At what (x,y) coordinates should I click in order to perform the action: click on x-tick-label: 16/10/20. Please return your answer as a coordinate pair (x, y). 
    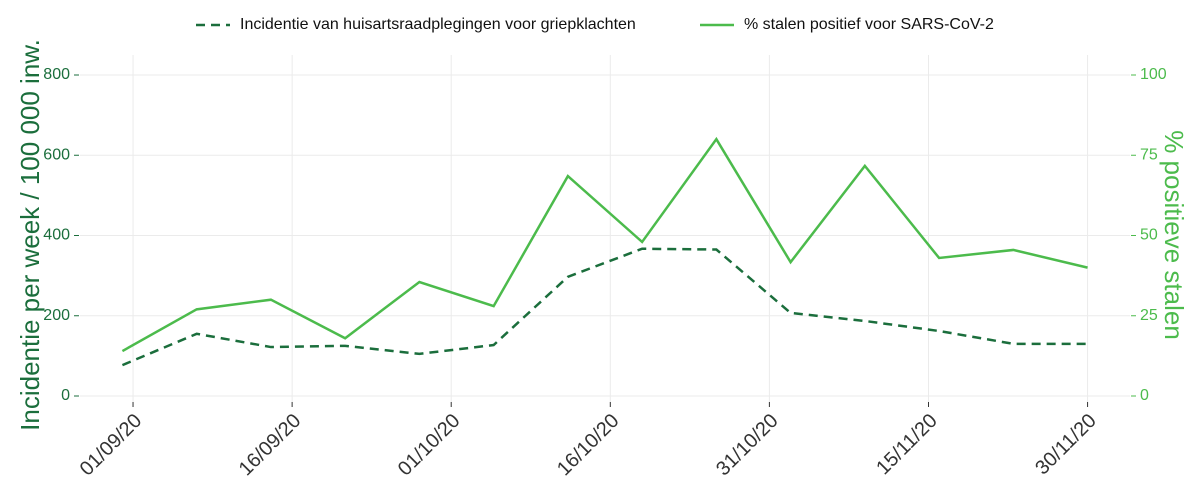
    Looking at the image, I should click on (588, 445).